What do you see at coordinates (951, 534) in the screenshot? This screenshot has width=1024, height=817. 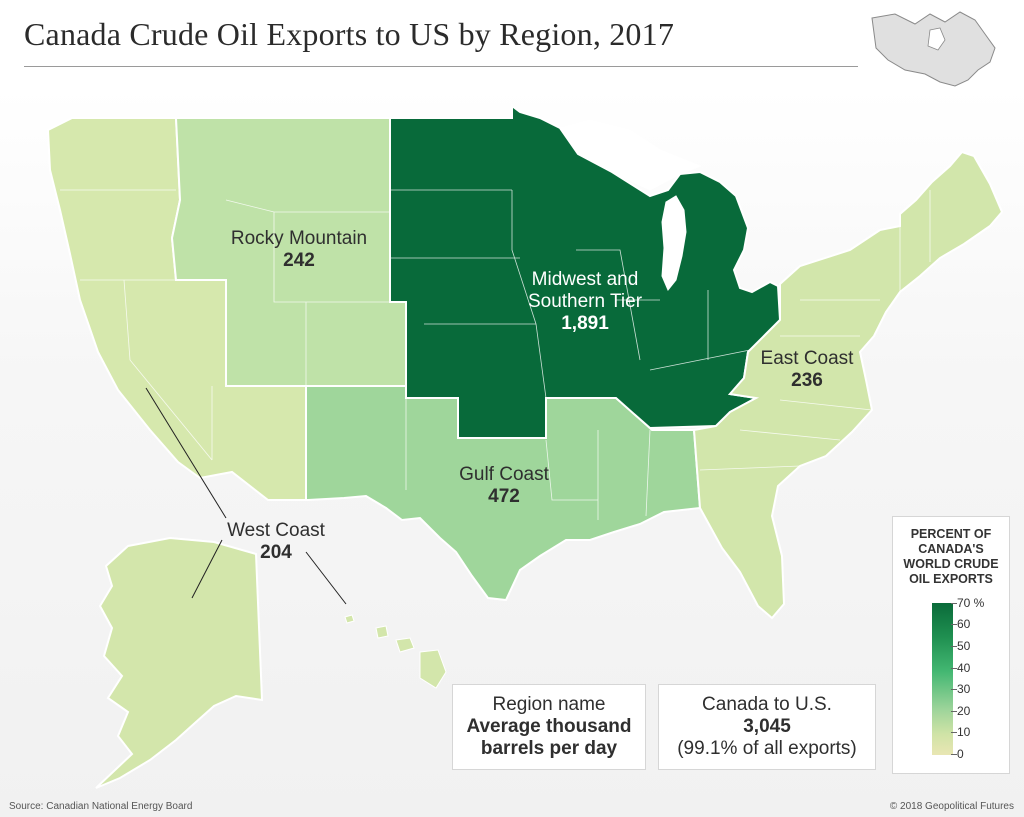 I see `legend-title-line: PERCENT OF` at bounding box center [951, 534].